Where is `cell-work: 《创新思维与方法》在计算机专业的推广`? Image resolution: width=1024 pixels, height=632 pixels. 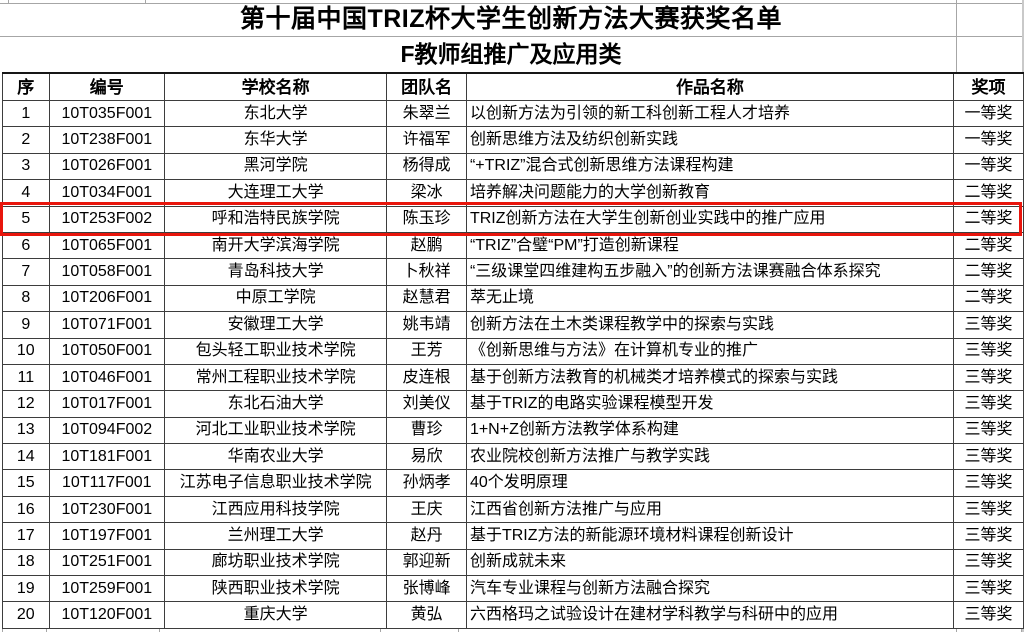 cell-work: 《创新思维与方法》在计算机专业的推广 is located at coordinates (709, 351).